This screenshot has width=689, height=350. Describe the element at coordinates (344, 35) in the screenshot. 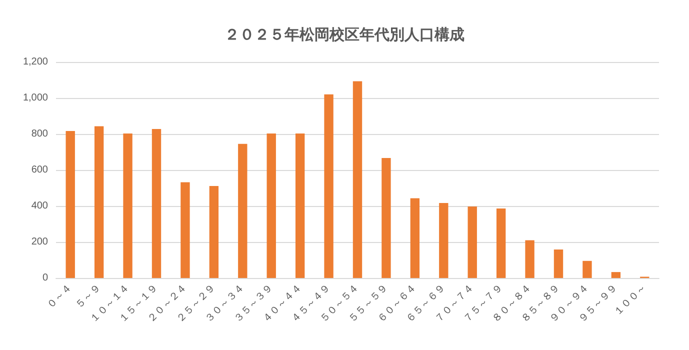

I see `chart-title: ２０２５年松岡校区年代別人口構成` at that location.